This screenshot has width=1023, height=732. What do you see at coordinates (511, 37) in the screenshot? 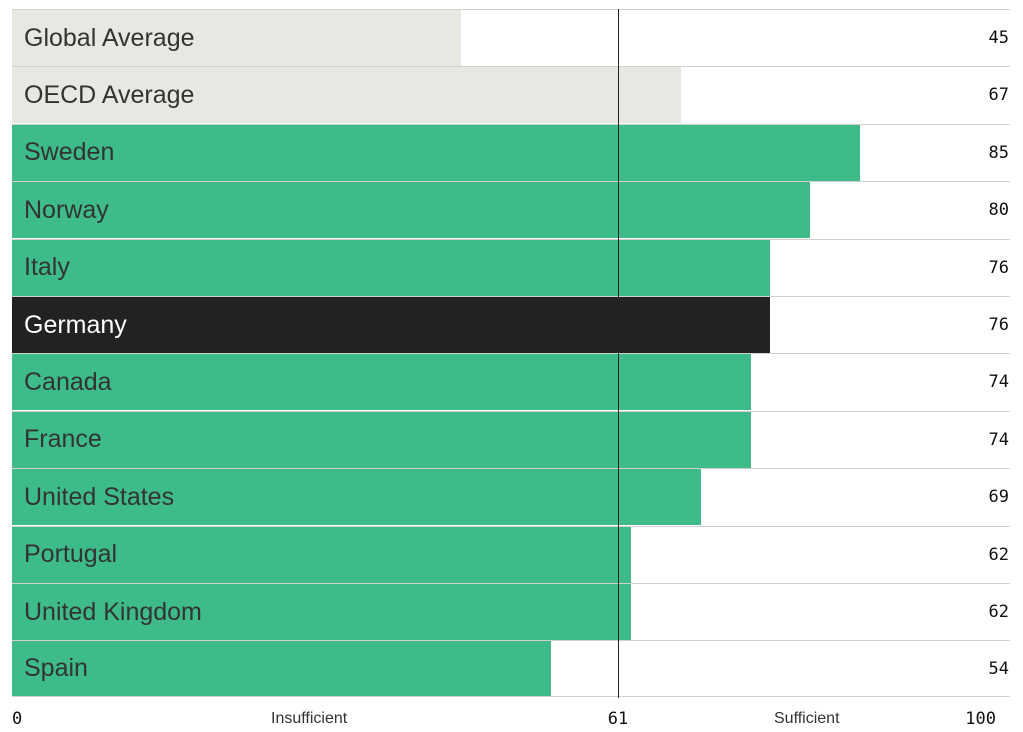
I see `bar-row: Global Average 45` at bounding box center [511, 37].